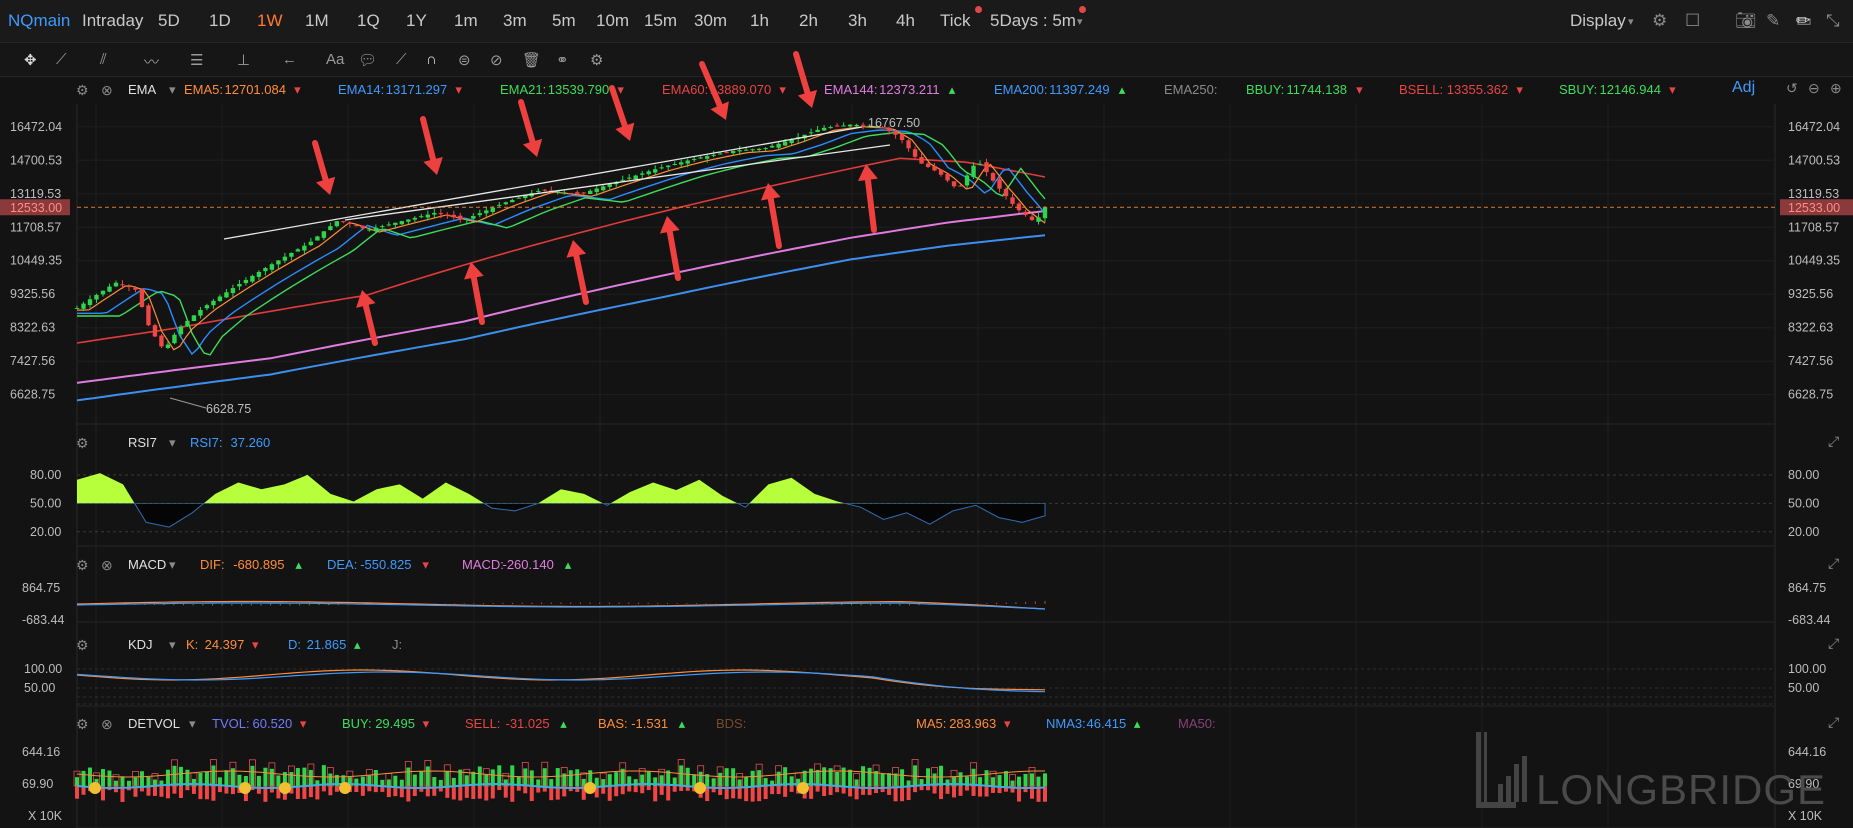 This screenshot has height=828, width=1853. What do you see at coordinates (152, 62) in the screenshot?
I see `wave-tool-icon: 〰` at bounding box center [152, 62].